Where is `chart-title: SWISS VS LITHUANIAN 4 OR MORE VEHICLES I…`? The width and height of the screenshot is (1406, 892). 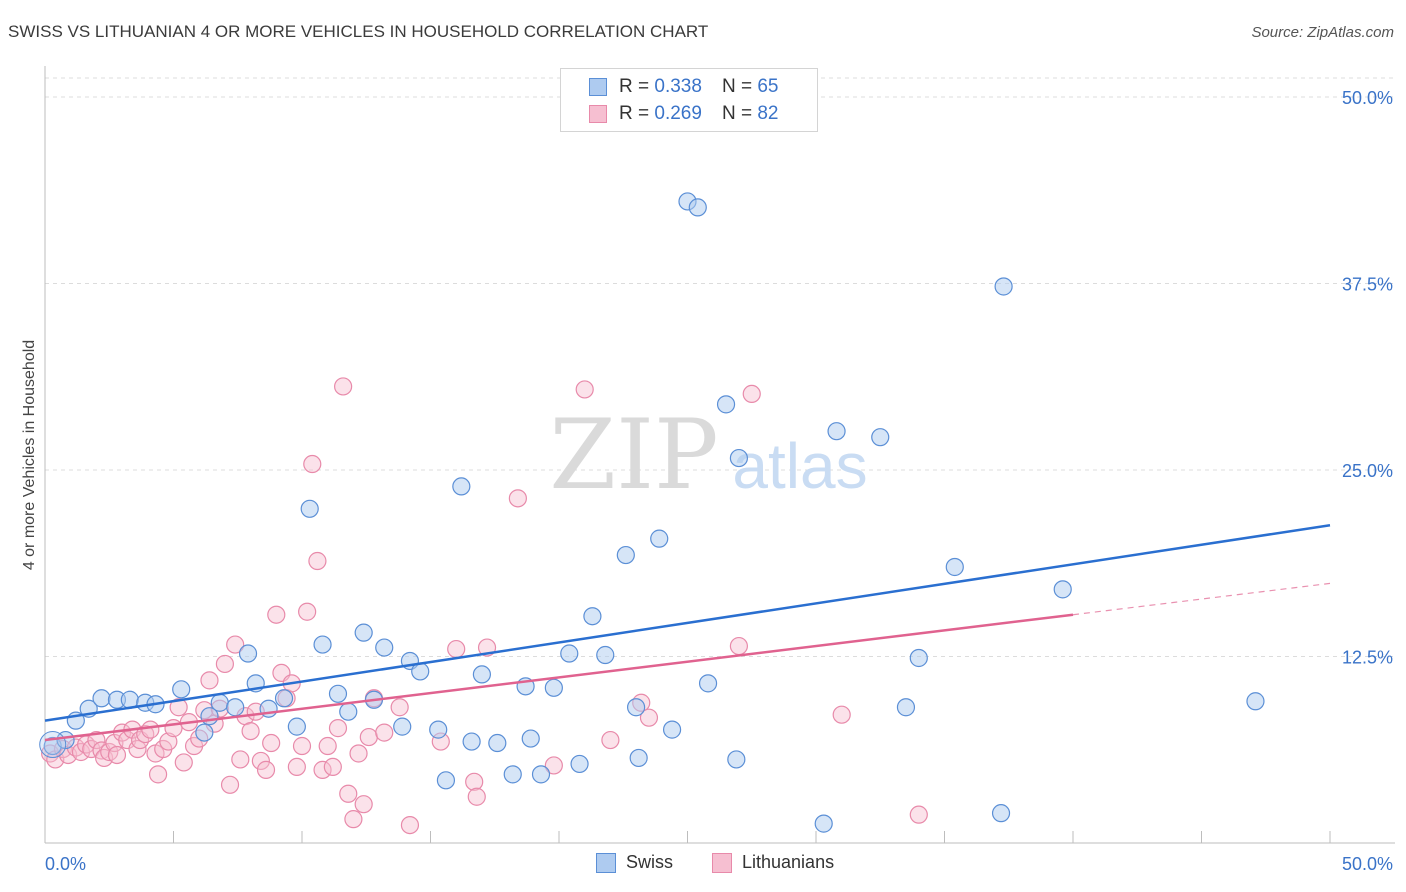 chart-title: SWISS VS LITHUANIAN 4 OR MORE VEHICLES I… is located at coordinates (358, 31).